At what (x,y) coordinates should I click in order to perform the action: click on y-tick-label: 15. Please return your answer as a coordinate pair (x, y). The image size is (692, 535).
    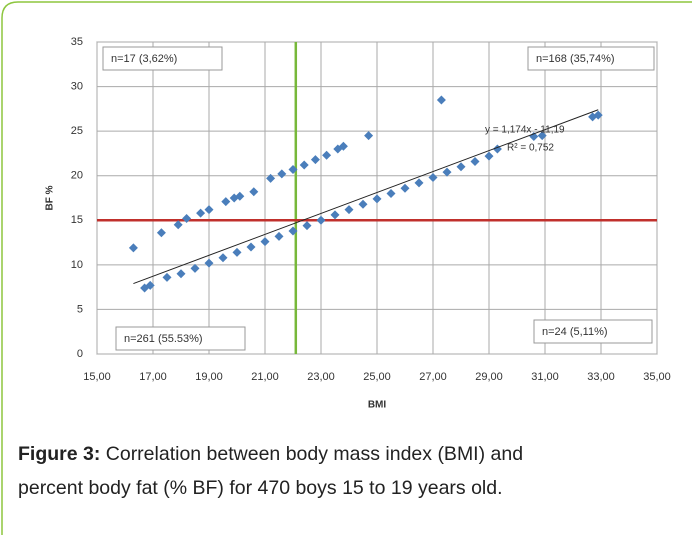
    Looking at the image, I should click on (77, 220).